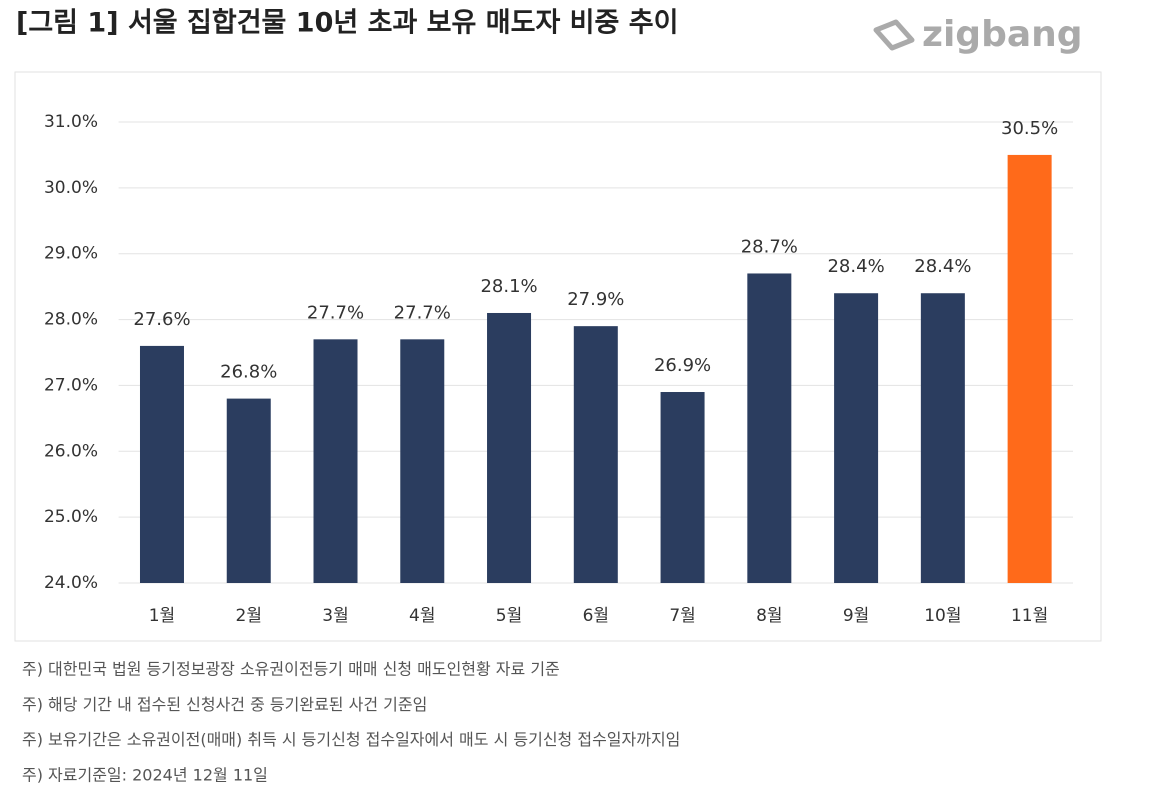 This screenshot has height=791, width=1163. Describe the element at coordinates (248, 372) in the screenshot. I see `value-label: 26.8%` at that location.